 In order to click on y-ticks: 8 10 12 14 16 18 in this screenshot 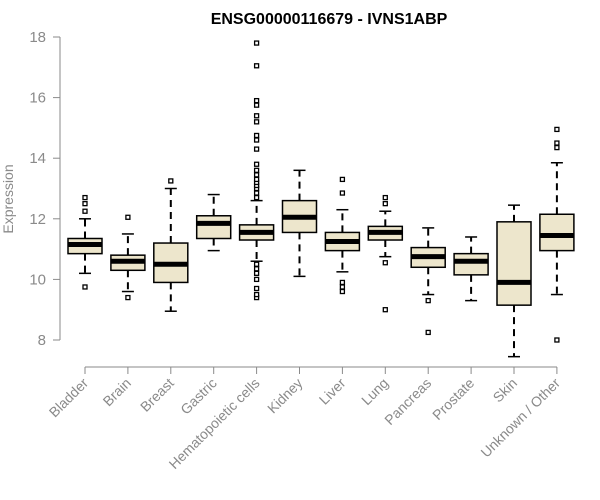, I will do `click(44, 189)`.